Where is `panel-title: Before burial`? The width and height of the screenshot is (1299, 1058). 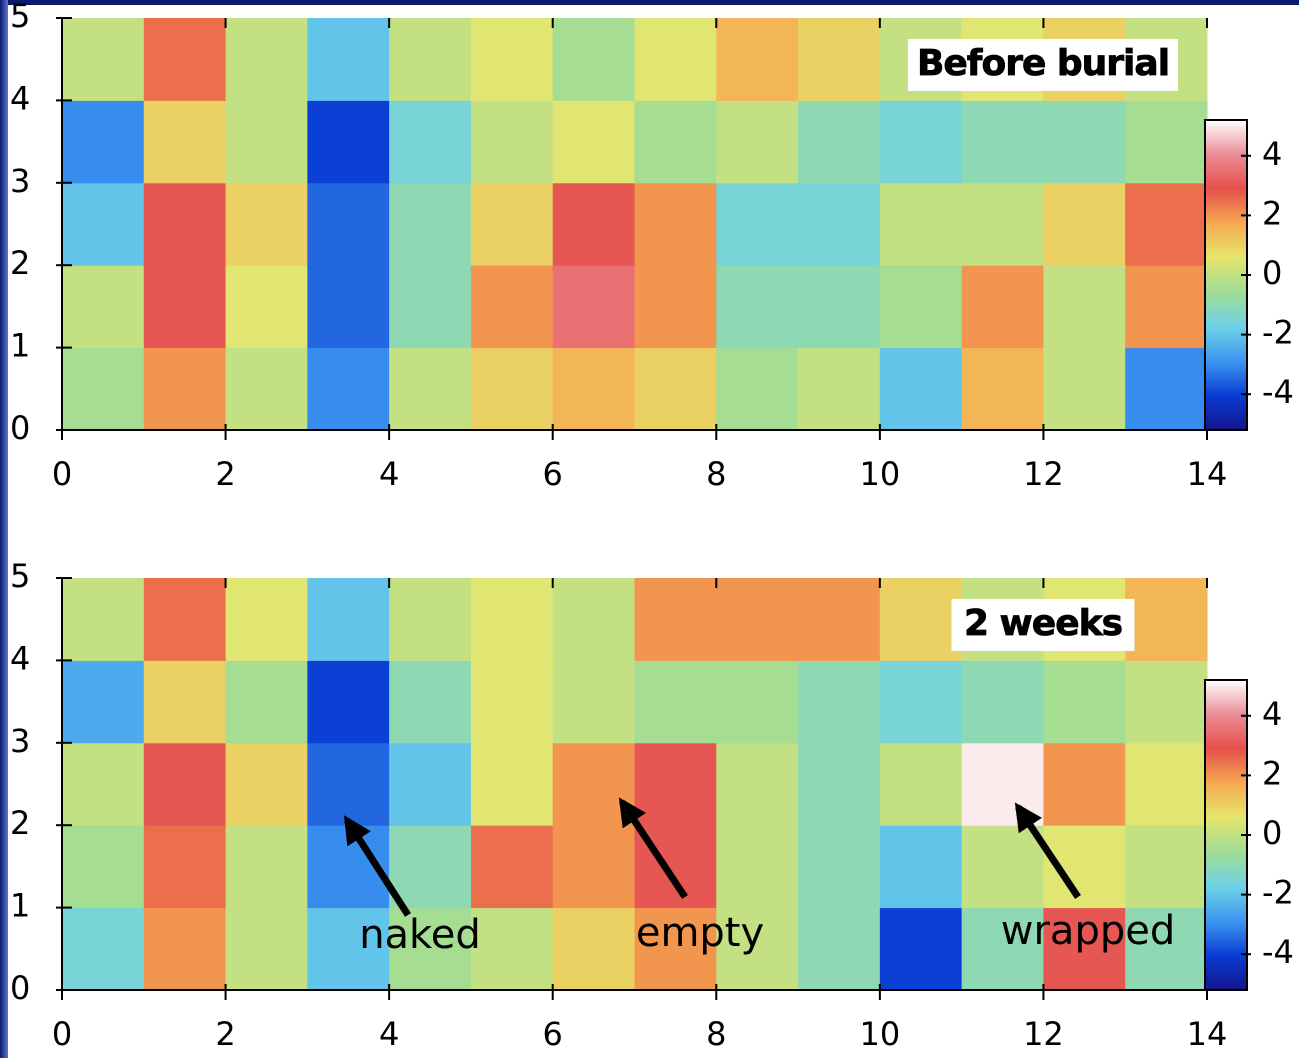 panel-title: Before burial is located at coordinates (1043, 63).